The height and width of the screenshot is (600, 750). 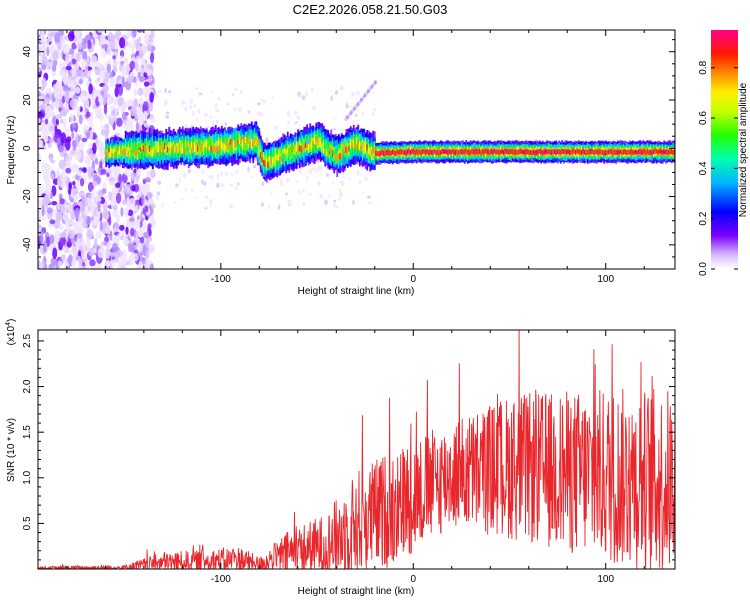 I want to click on x-tick-label: 100, so click(x=605, y=279).